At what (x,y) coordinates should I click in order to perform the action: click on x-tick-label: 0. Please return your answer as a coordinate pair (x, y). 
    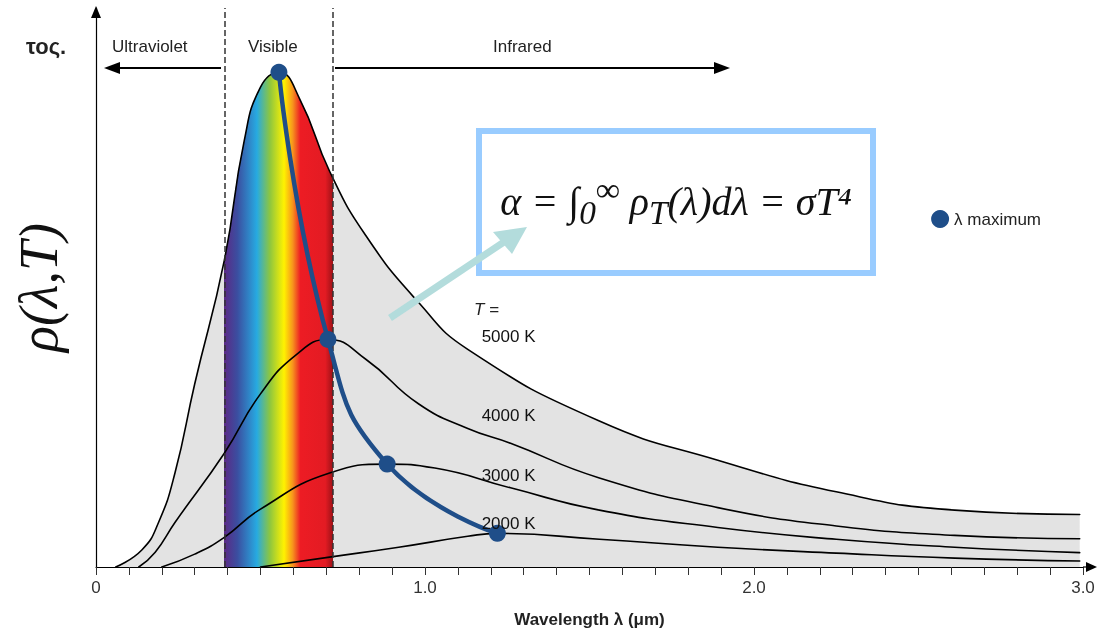
    Looking at the image, I should click on (96, 587).